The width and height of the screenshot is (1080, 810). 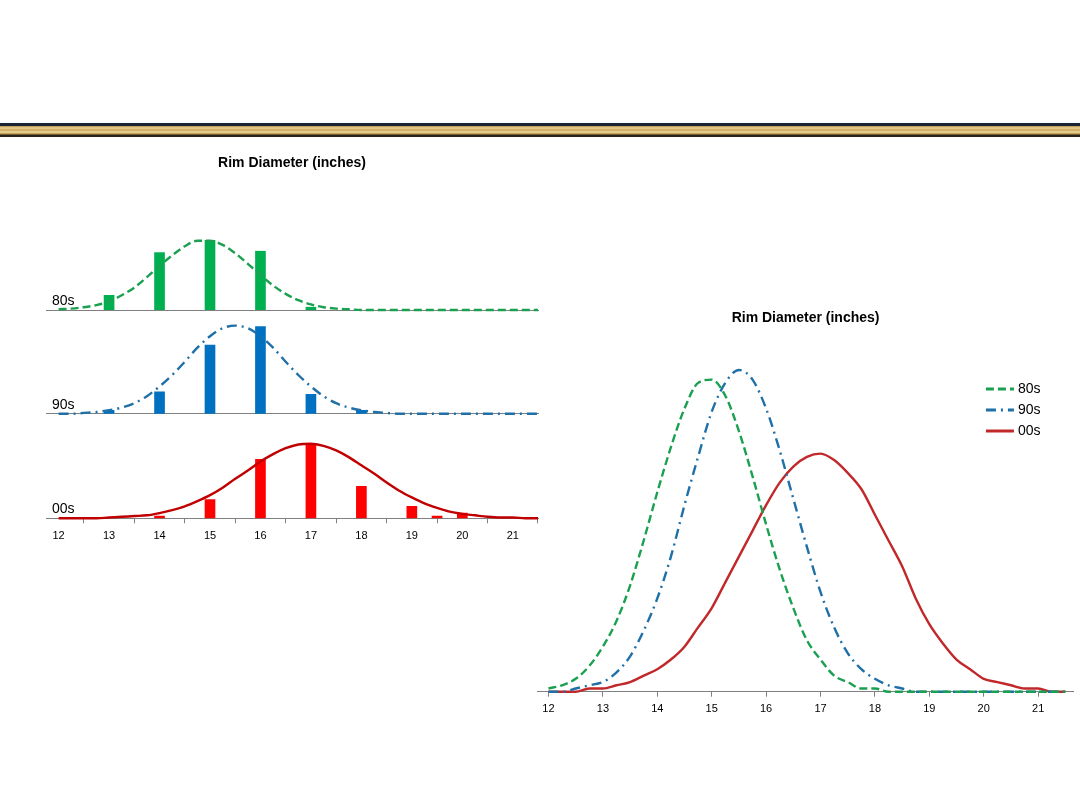 I want to click on text: 90s, so click(x=63, y=403).